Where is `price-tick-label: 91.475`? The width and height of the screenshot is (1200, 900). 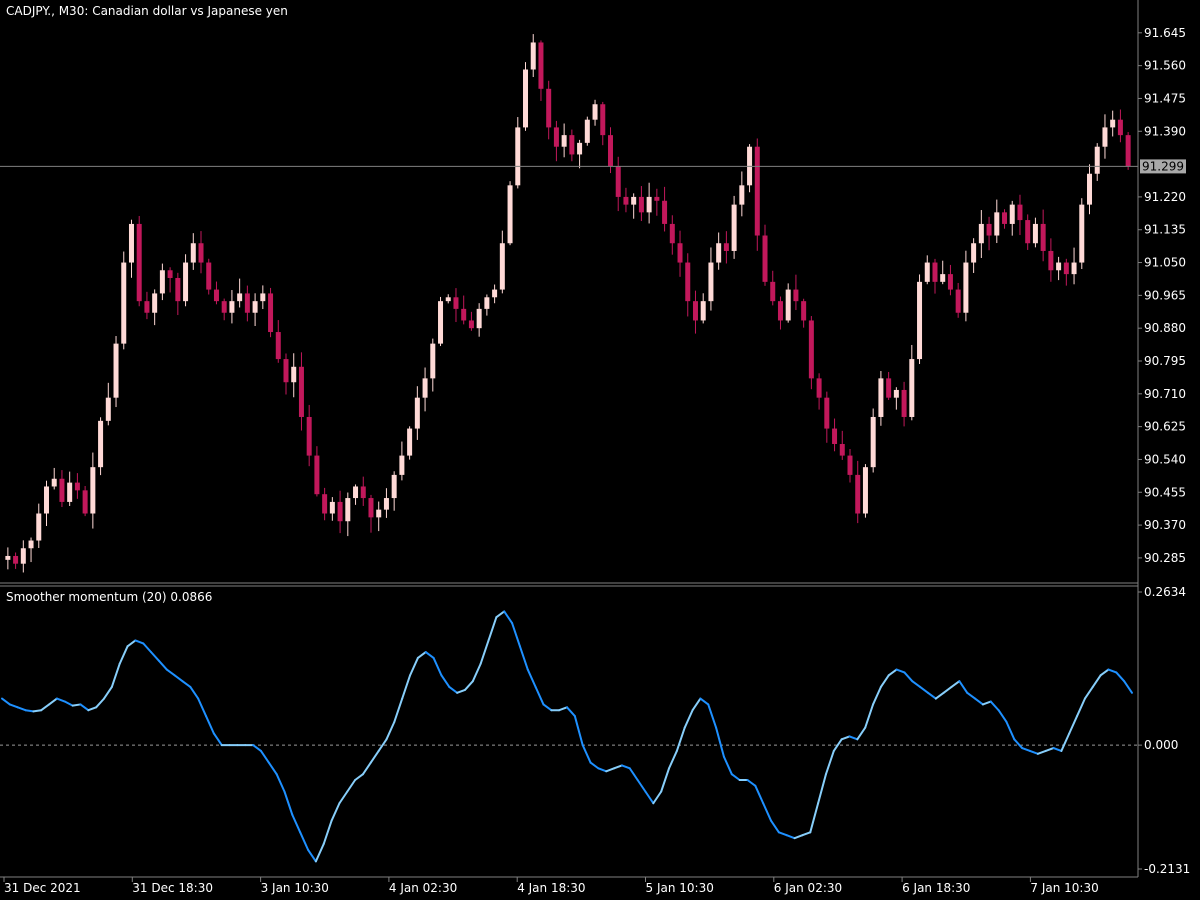 price-tick-label: 91.475 is located at coordinates (1165, 98).